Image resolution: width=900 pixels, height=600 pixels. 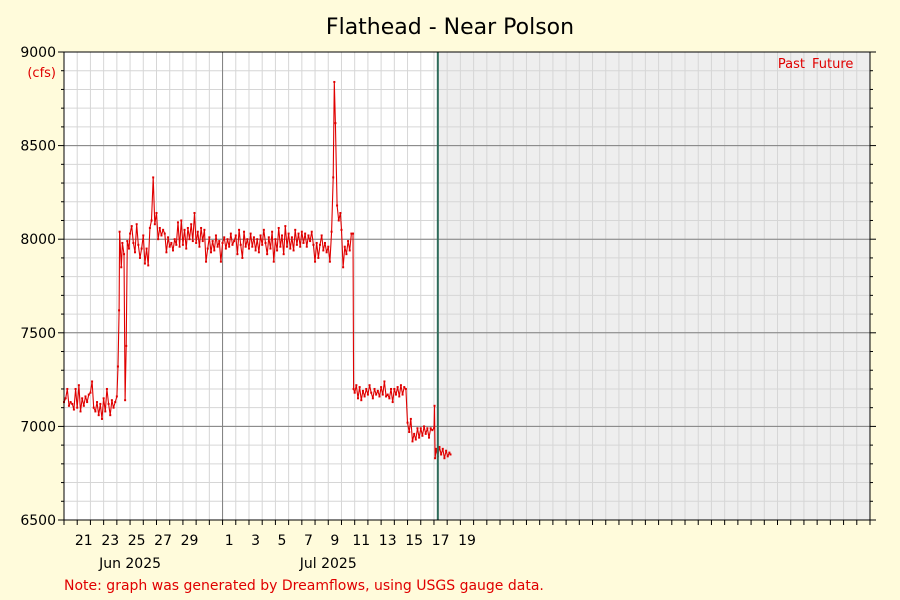 I want to click on y-tick-label: 7500, so click(x=38, y=334).